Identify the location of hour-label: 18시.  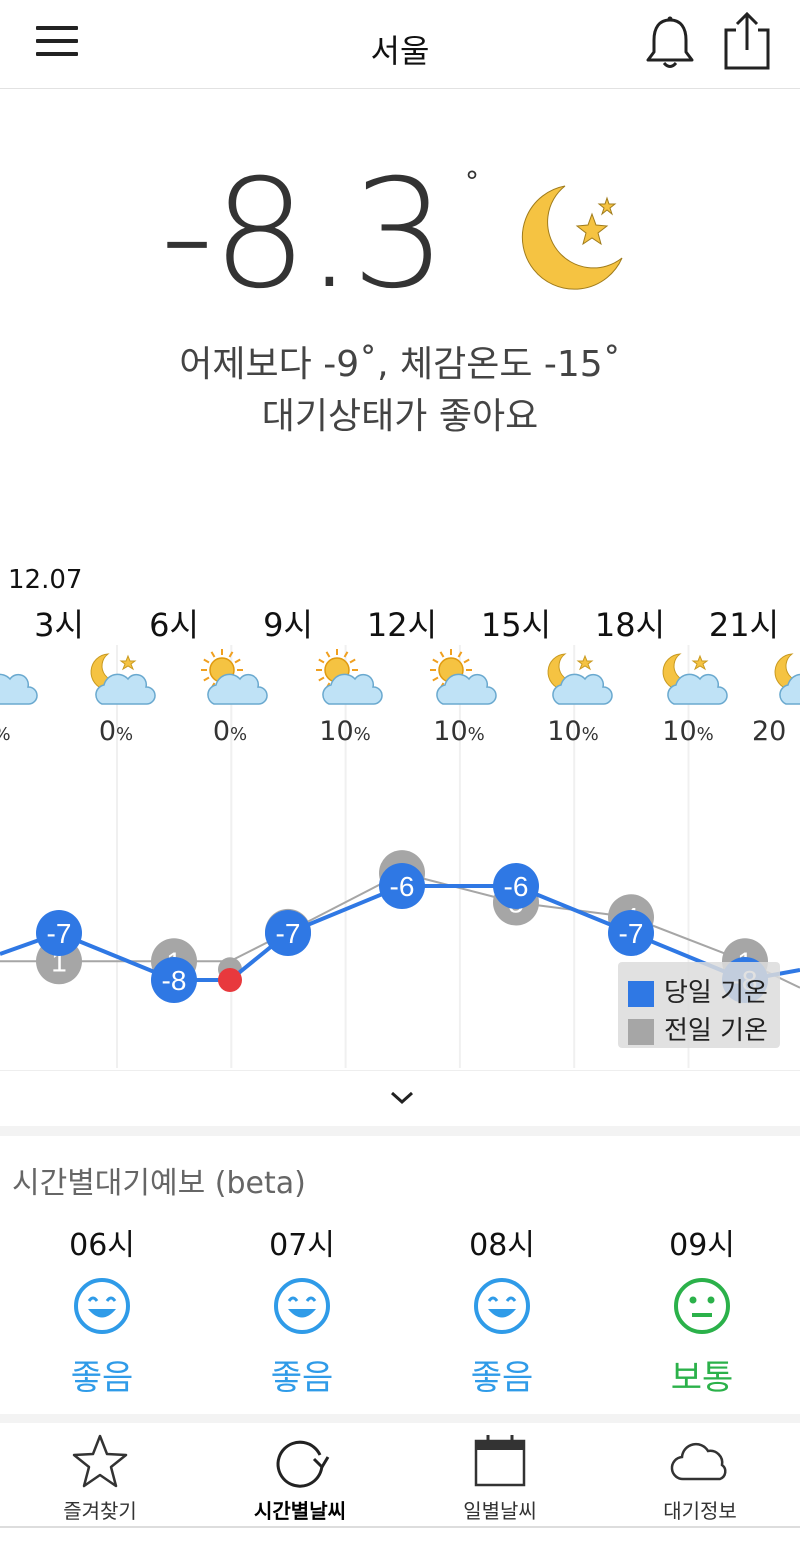
(630, 625).